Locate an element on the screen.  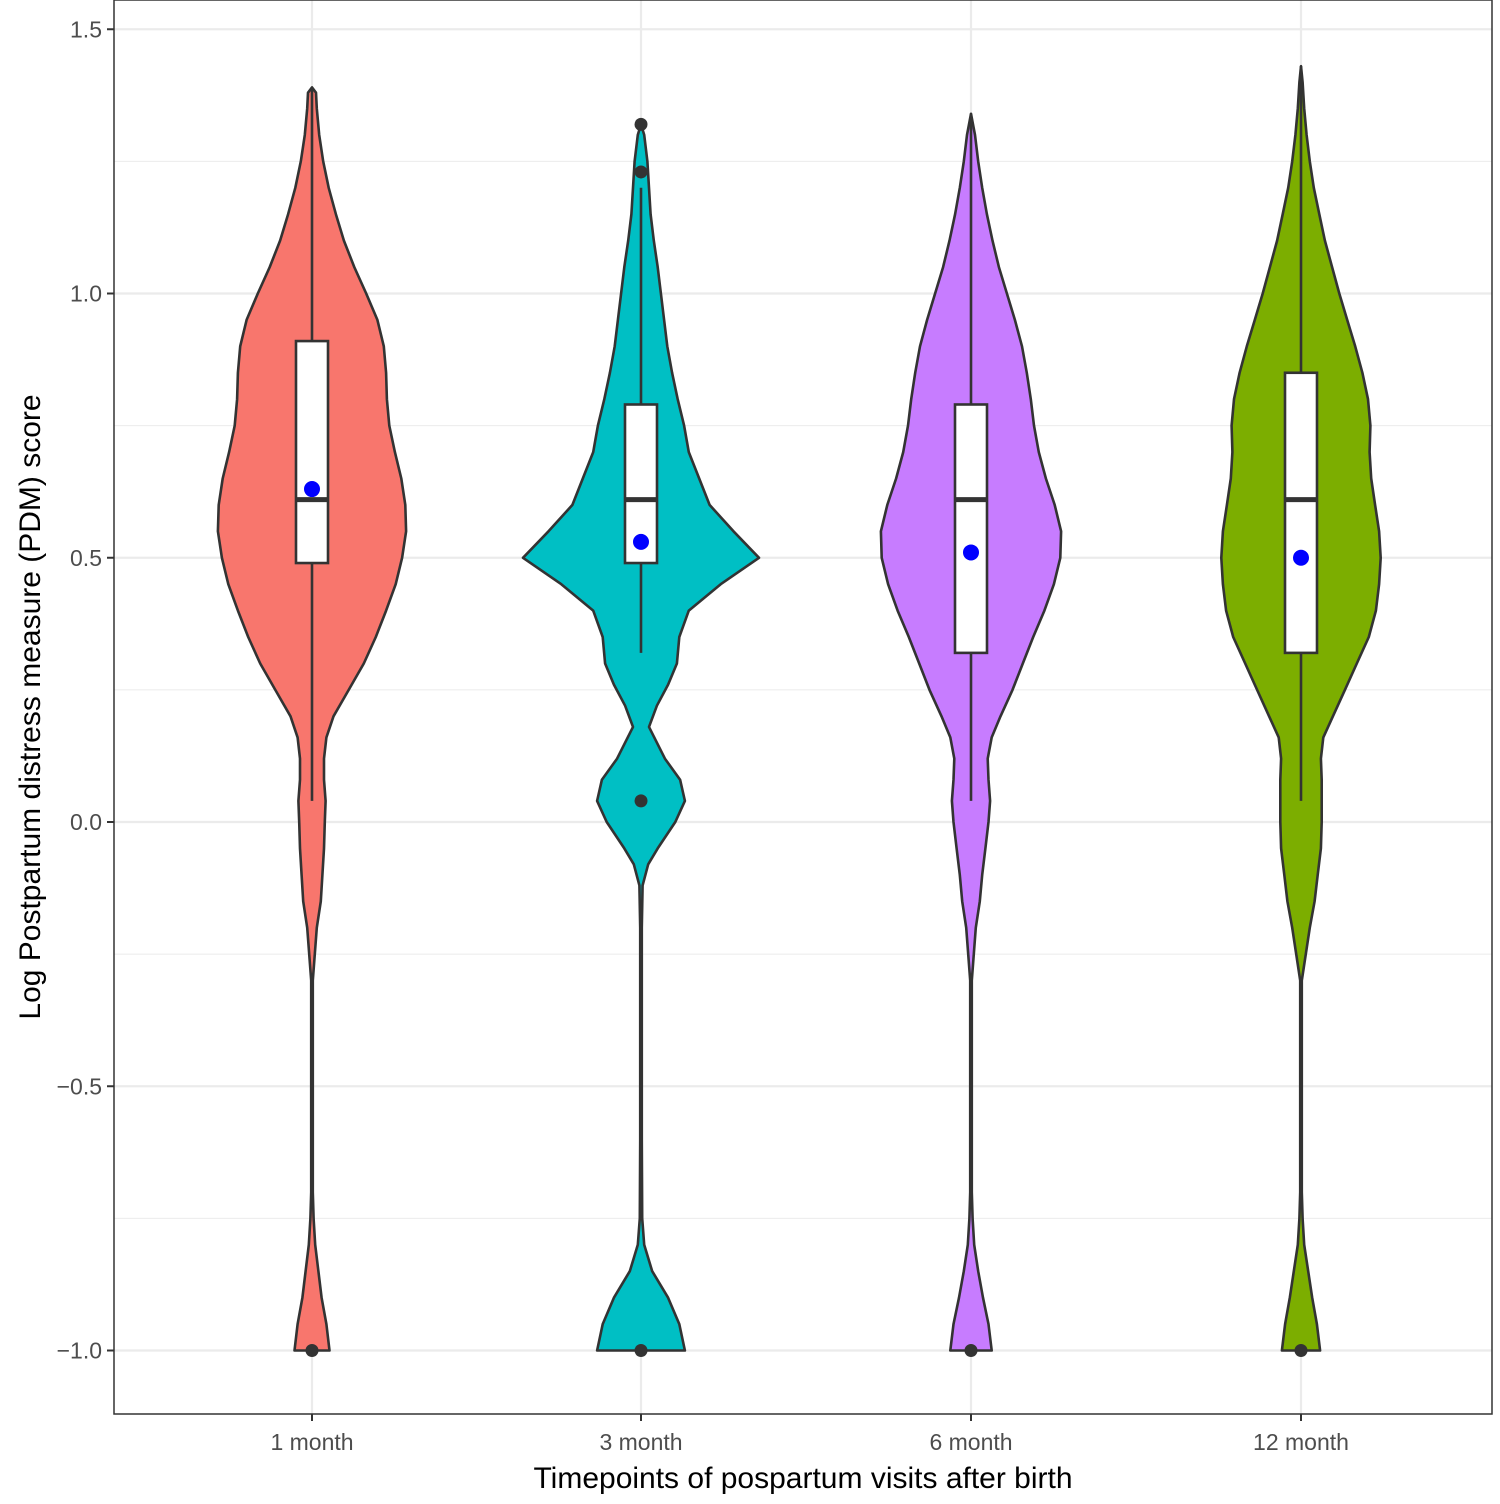
x-tick-label: 12 month is located at coordinates (1301, 1442).